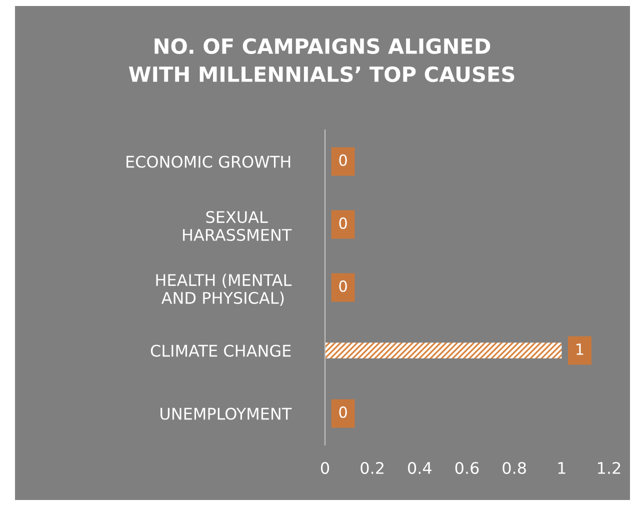  Describe the element at coordinates (226, 414) in the screenshot. I see `y-tick-label: UNEMPLOYMENT` at that location.